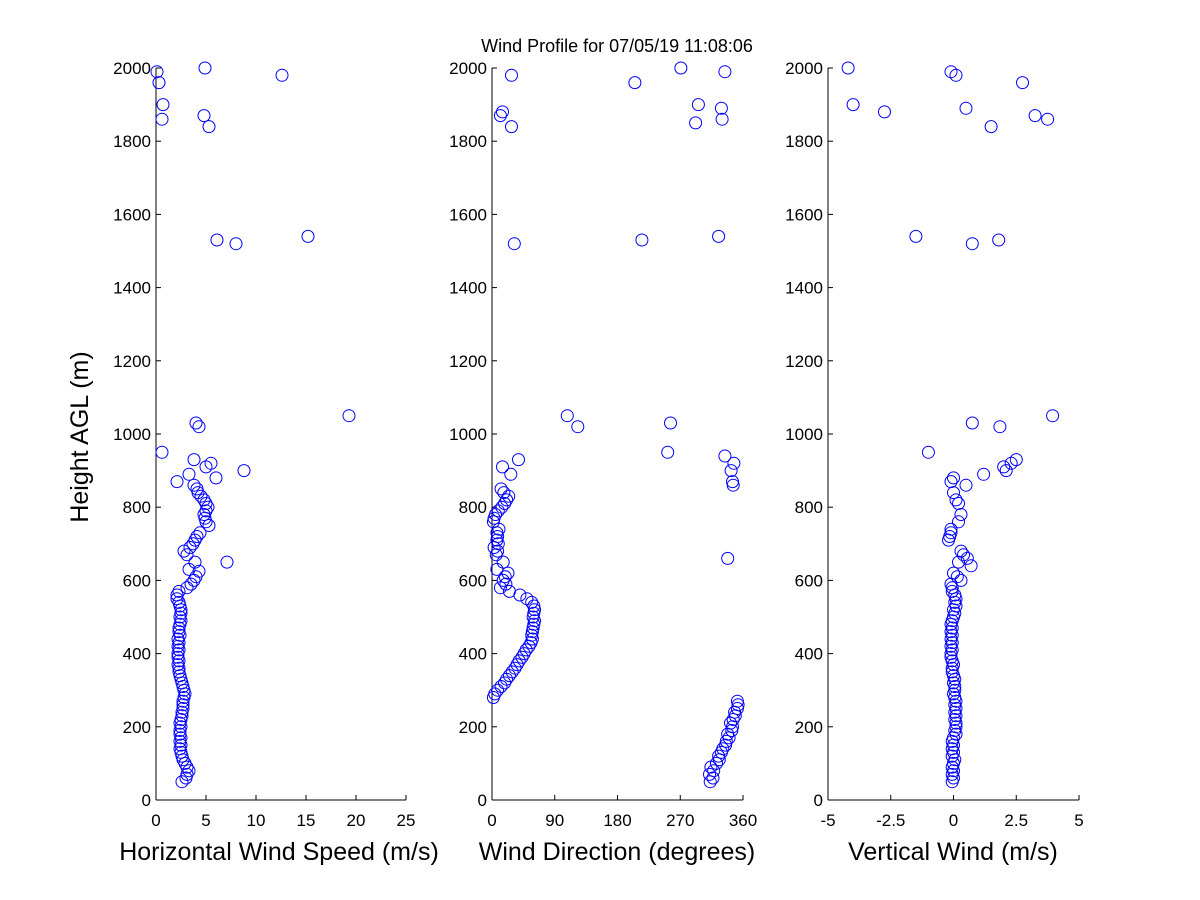 The image size is (1200, 900). I want to click on y-tick-label: 1400, so click(132, 288).